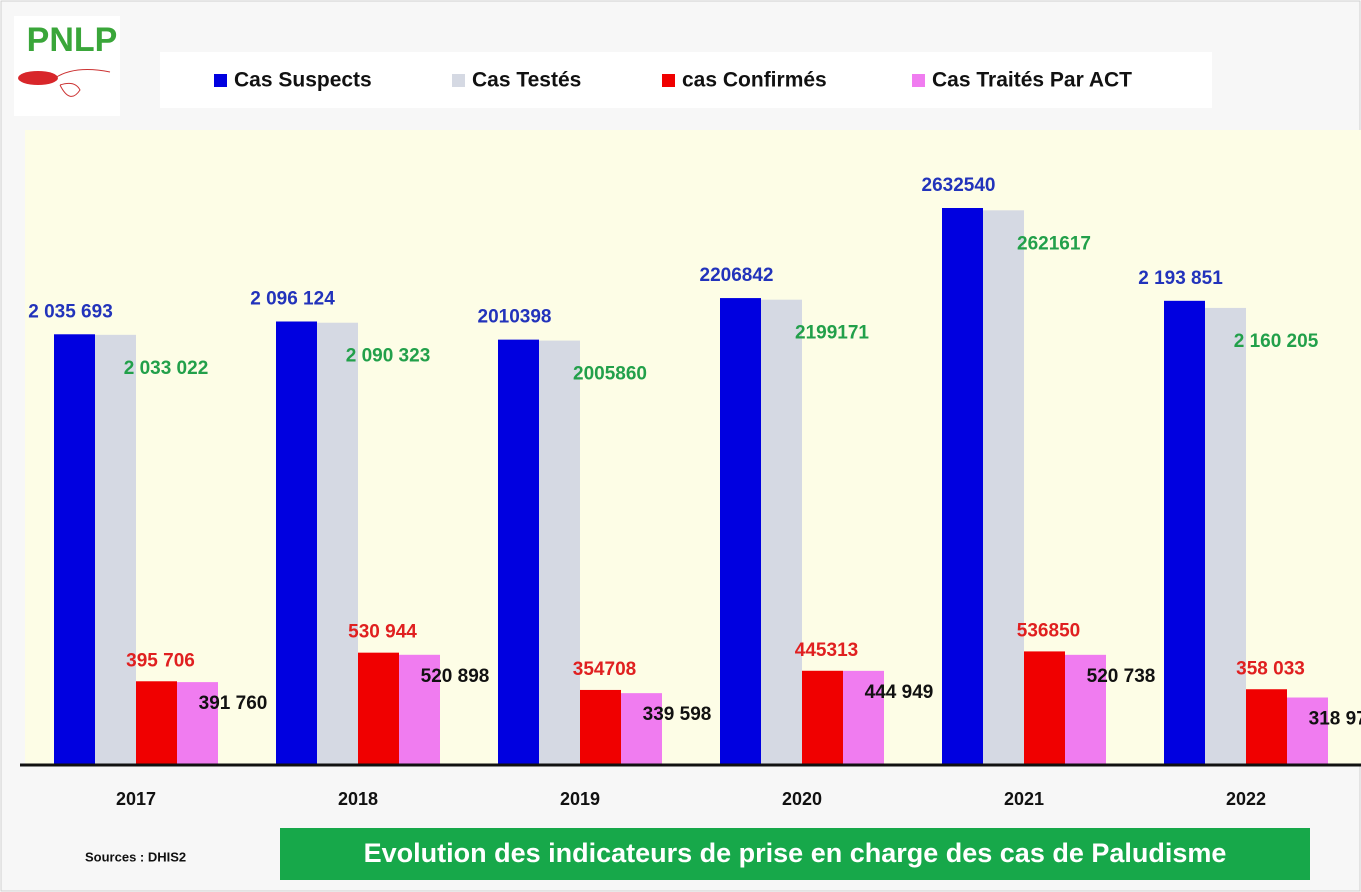 Image resolution: width=1361 pixels, height=892 pixels. I want to click on legend, so click(686, 80).